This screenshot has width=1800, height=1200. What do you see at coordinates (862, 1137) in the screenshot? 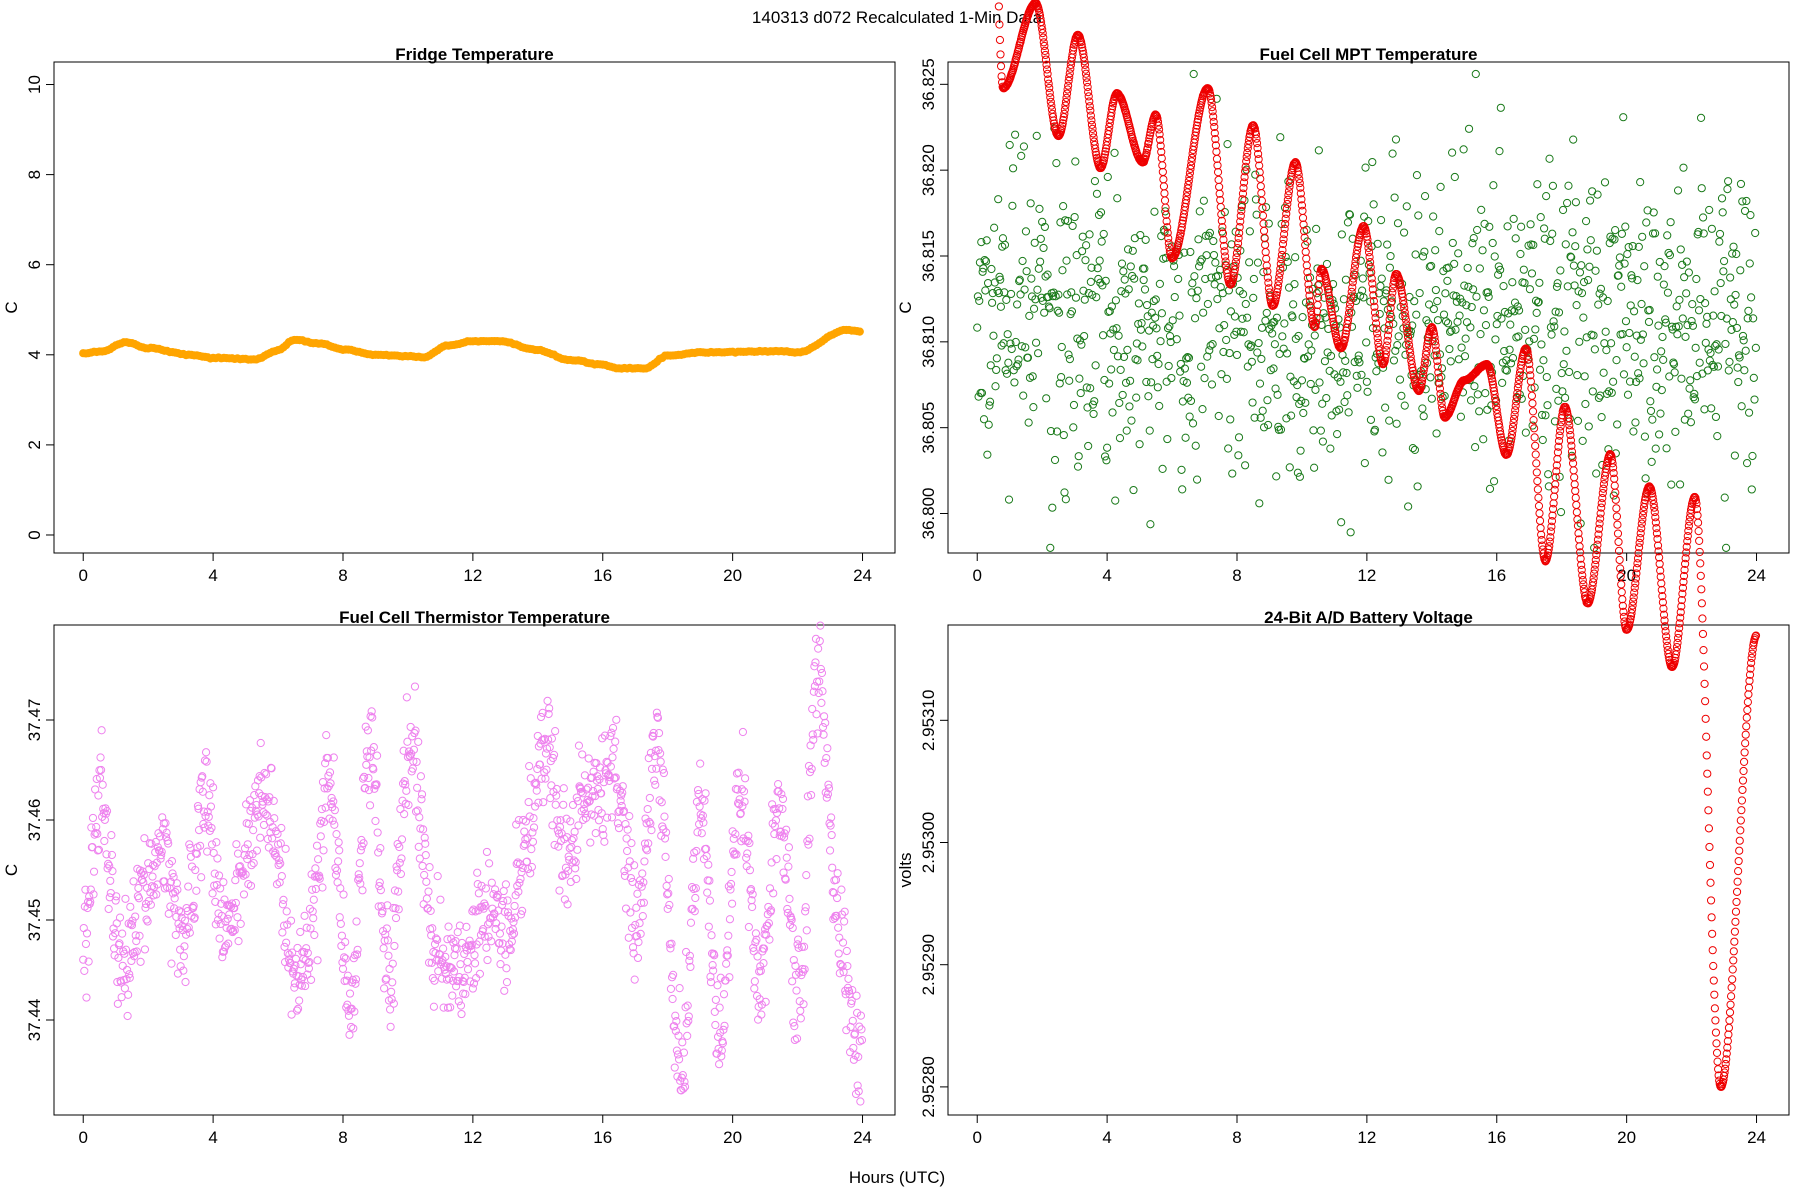
I see `x-tick-label: 24` at bounding box center [862, 1137].